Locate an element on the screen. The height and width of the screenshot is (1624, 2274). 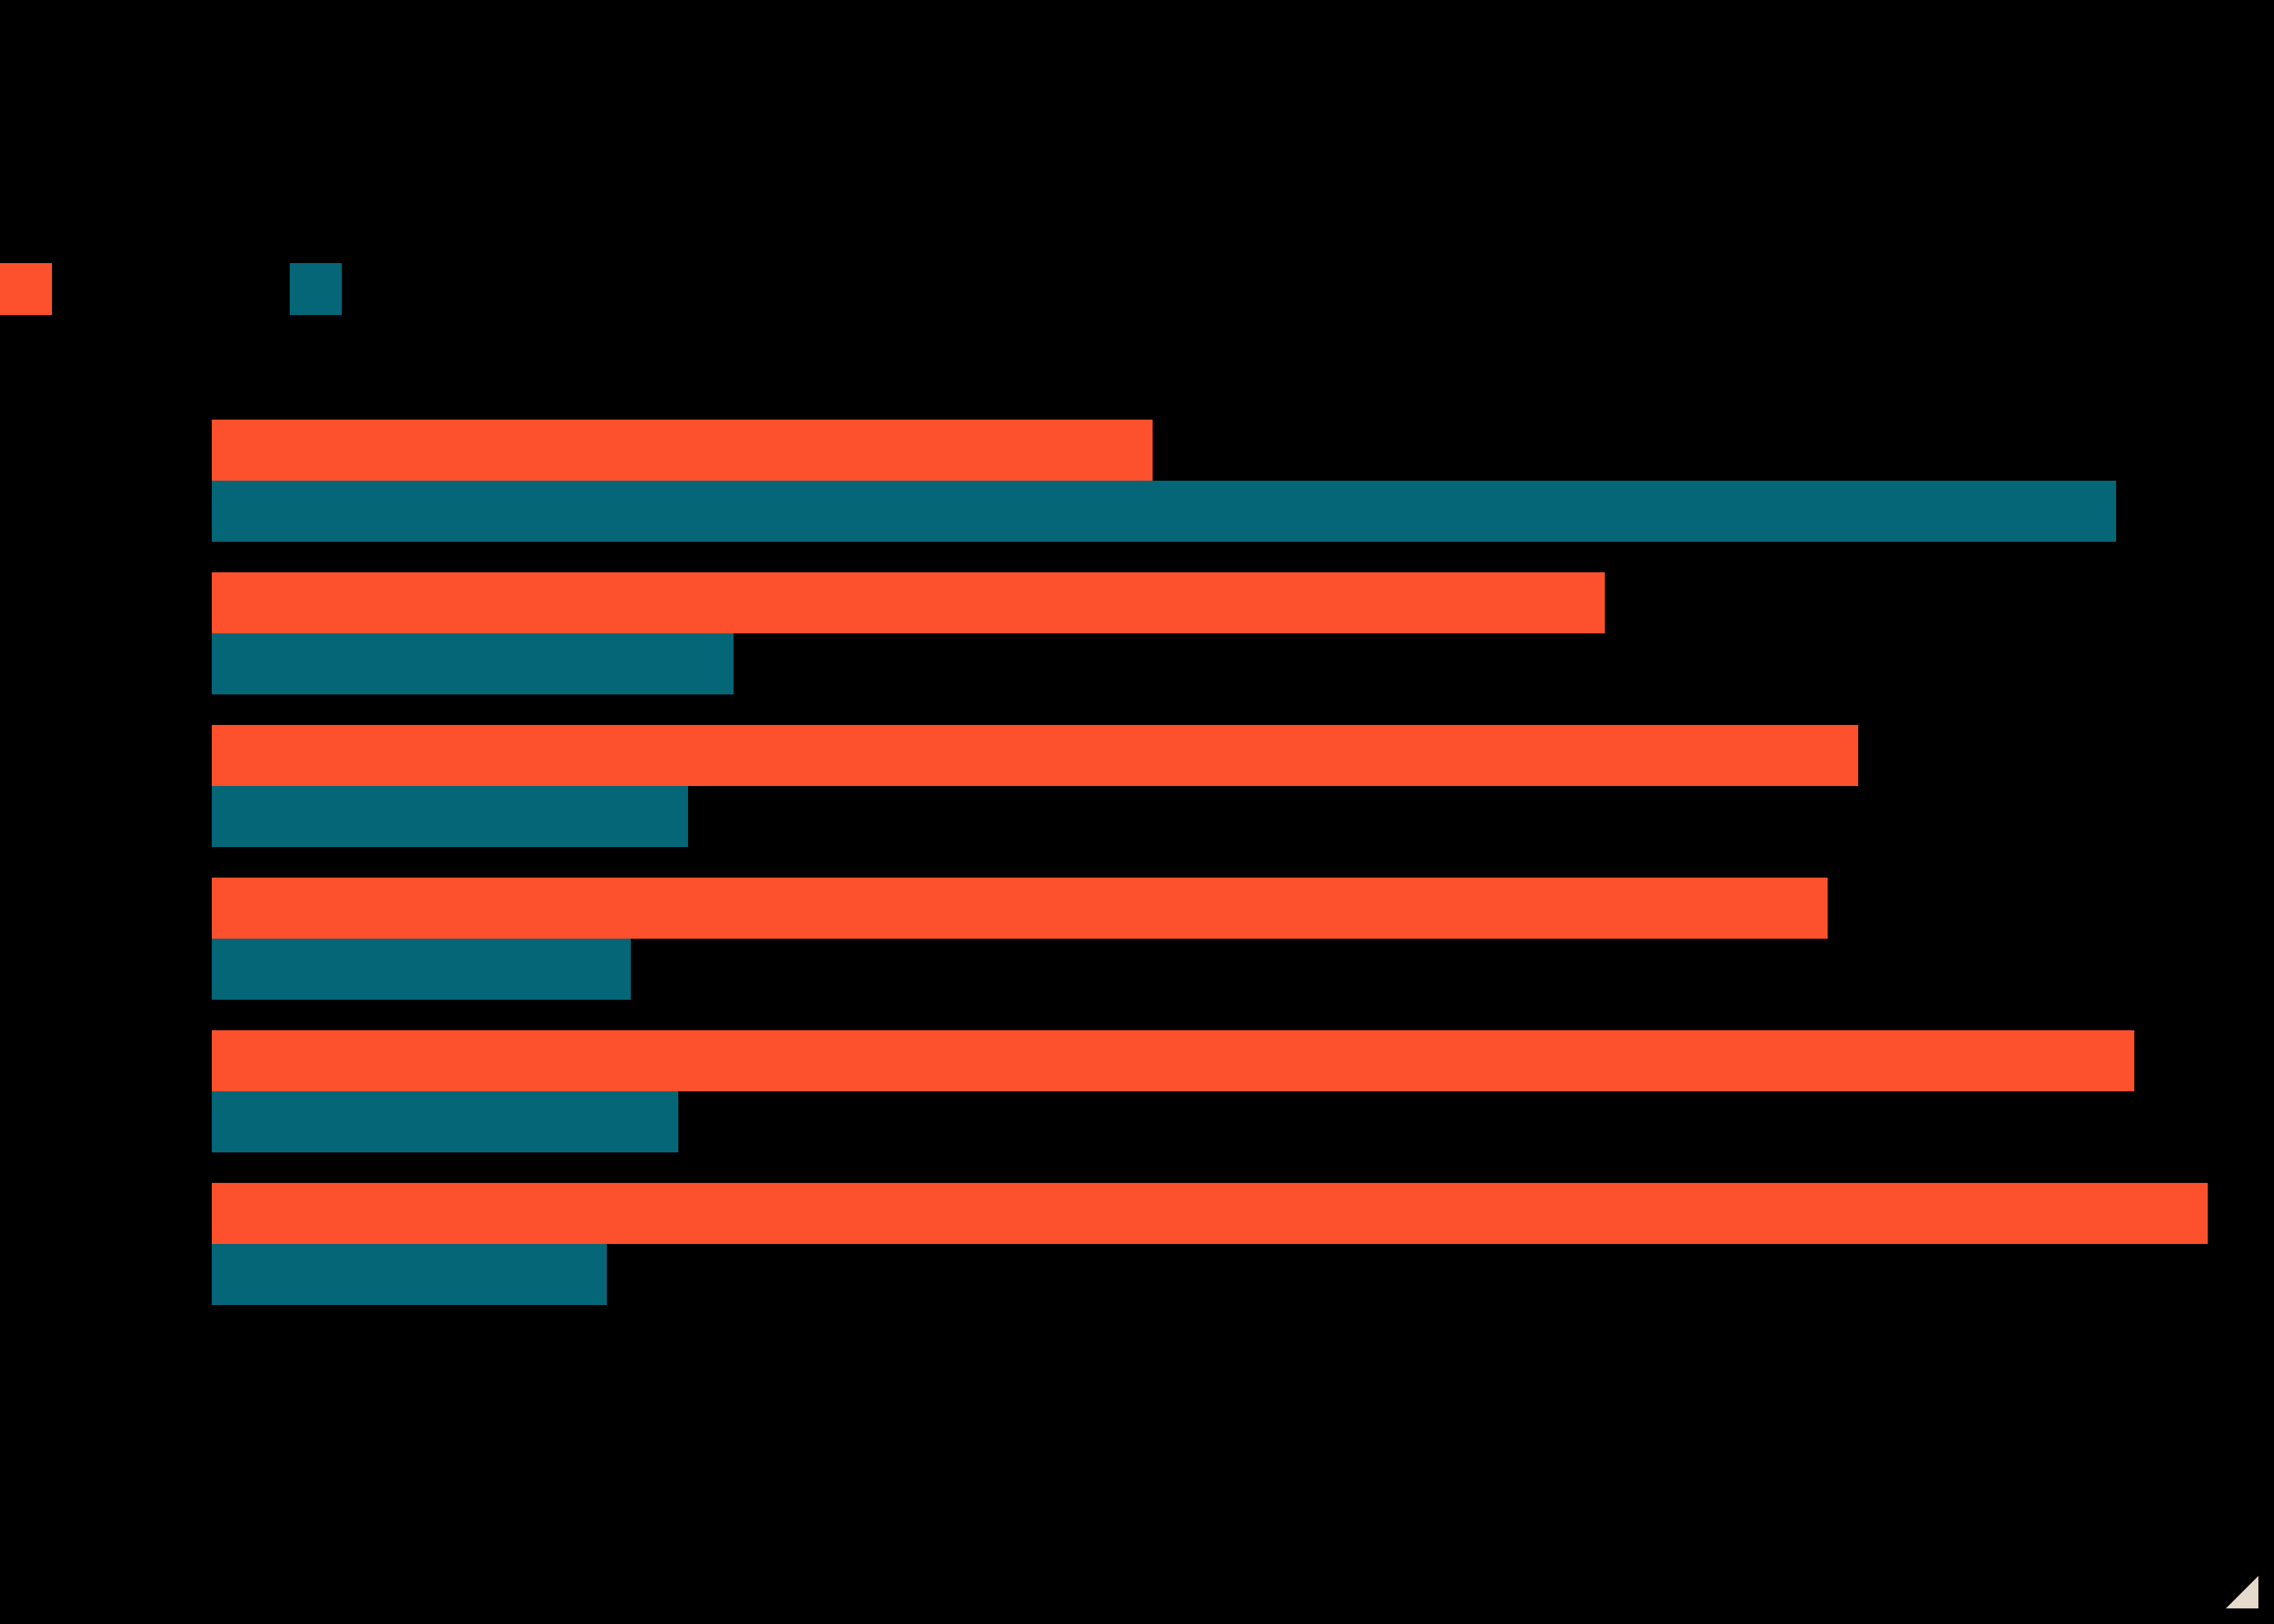
bar-series1-row6 is located at coordinates (1210, 1213).